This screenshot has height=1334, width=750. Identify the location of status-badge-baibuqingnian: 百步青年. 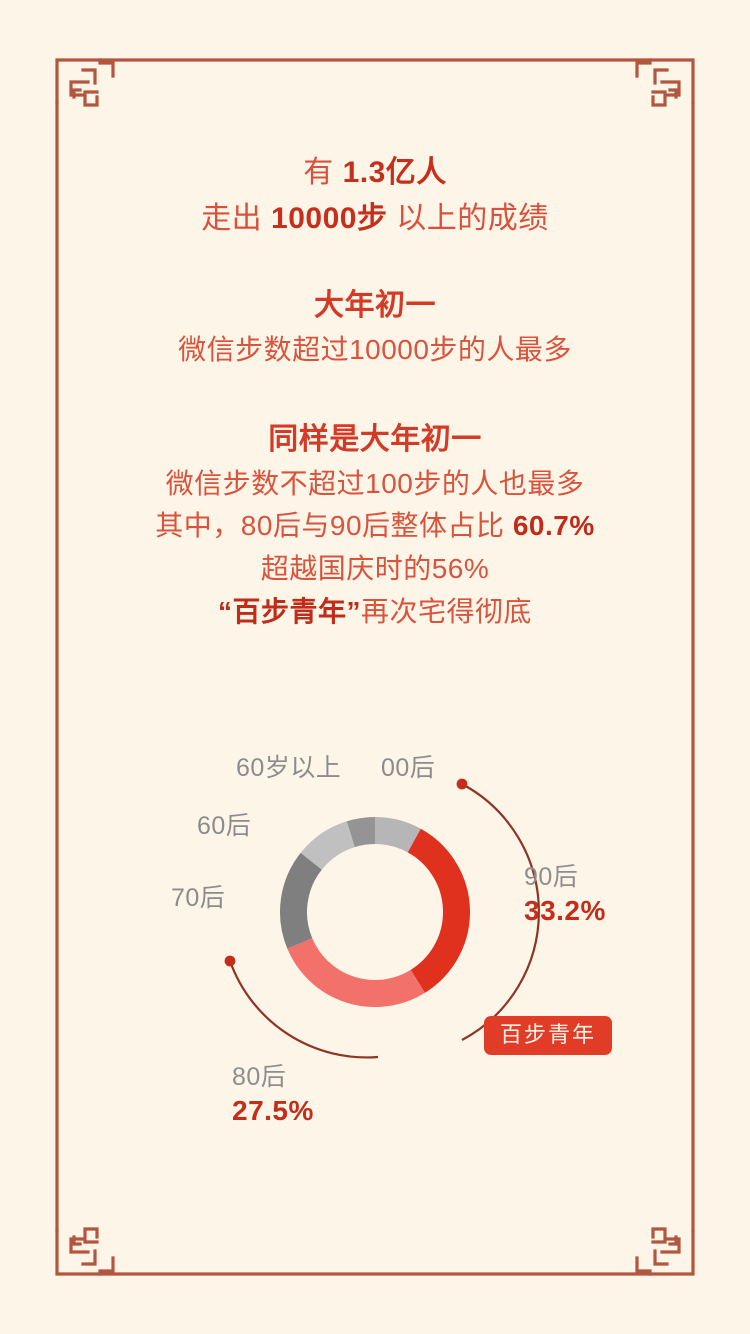
(548, 1035).